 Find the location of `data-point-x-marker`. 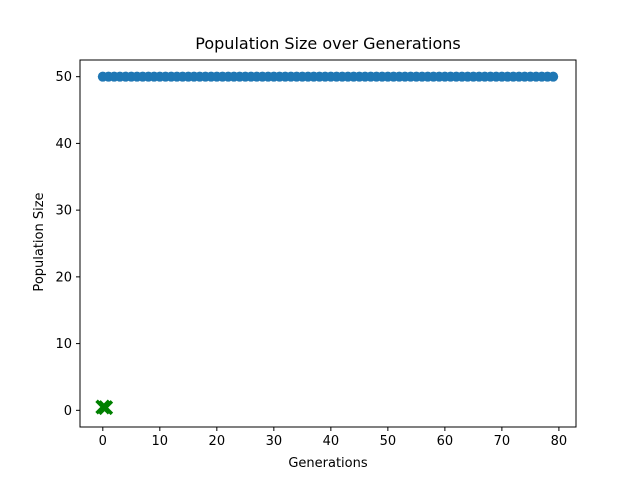

data-point-x-marker is located at coordinates (106, 408).